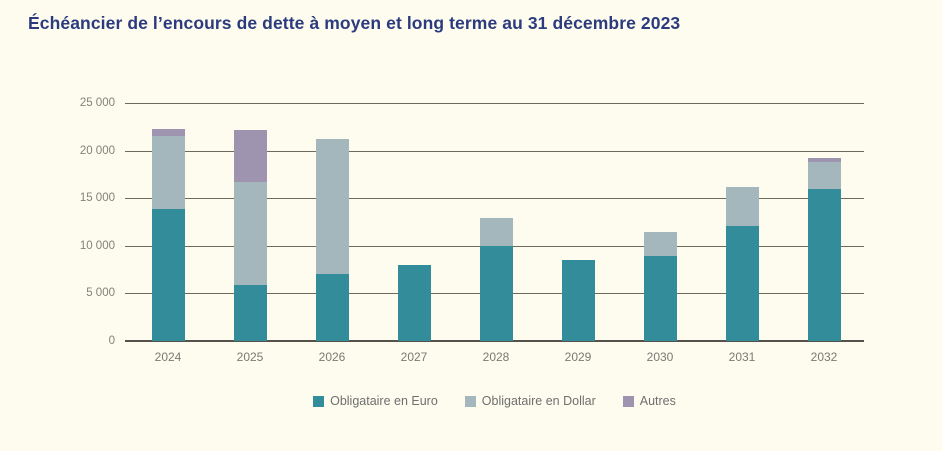  I want to click on bar-segment-2026-obligataire-en-dollar, so click(332, 207).